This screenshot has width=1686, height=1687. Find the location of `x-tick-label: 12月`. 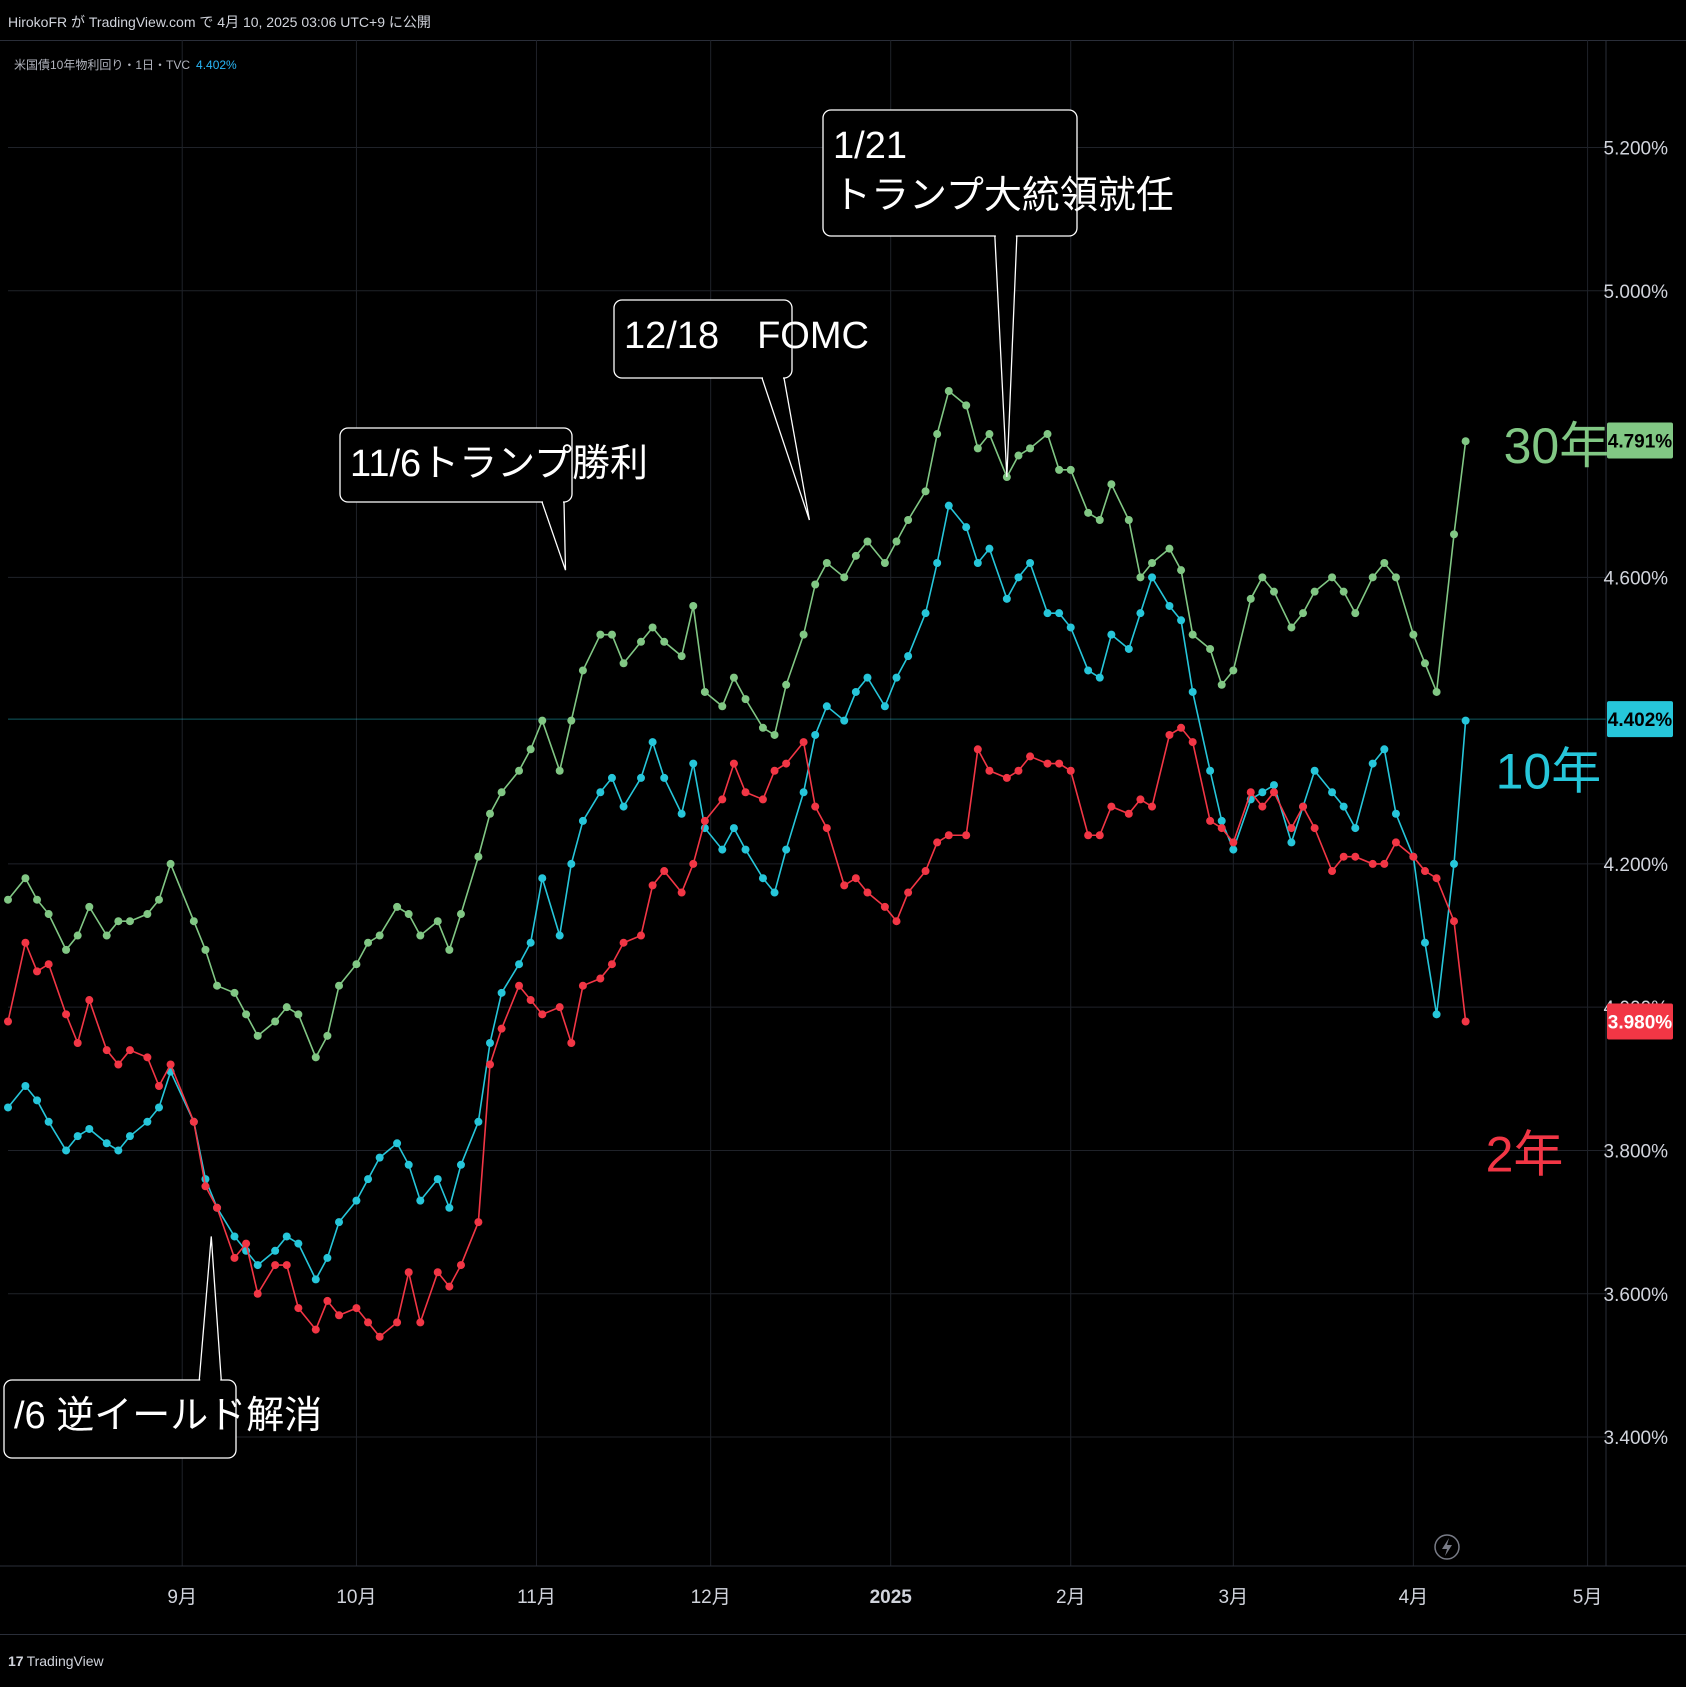

x-tick-label: 12月 is located at coordinates (711, 1597).